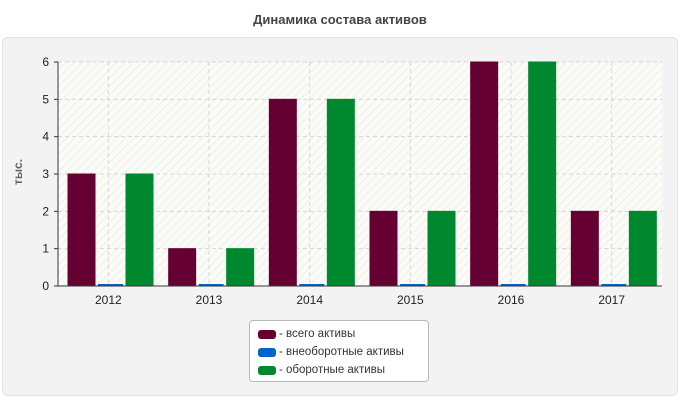 Image resolution: width=680 pixels, height=400 pixels. I want to click on y-tick-label: 2, so click(45, 211).